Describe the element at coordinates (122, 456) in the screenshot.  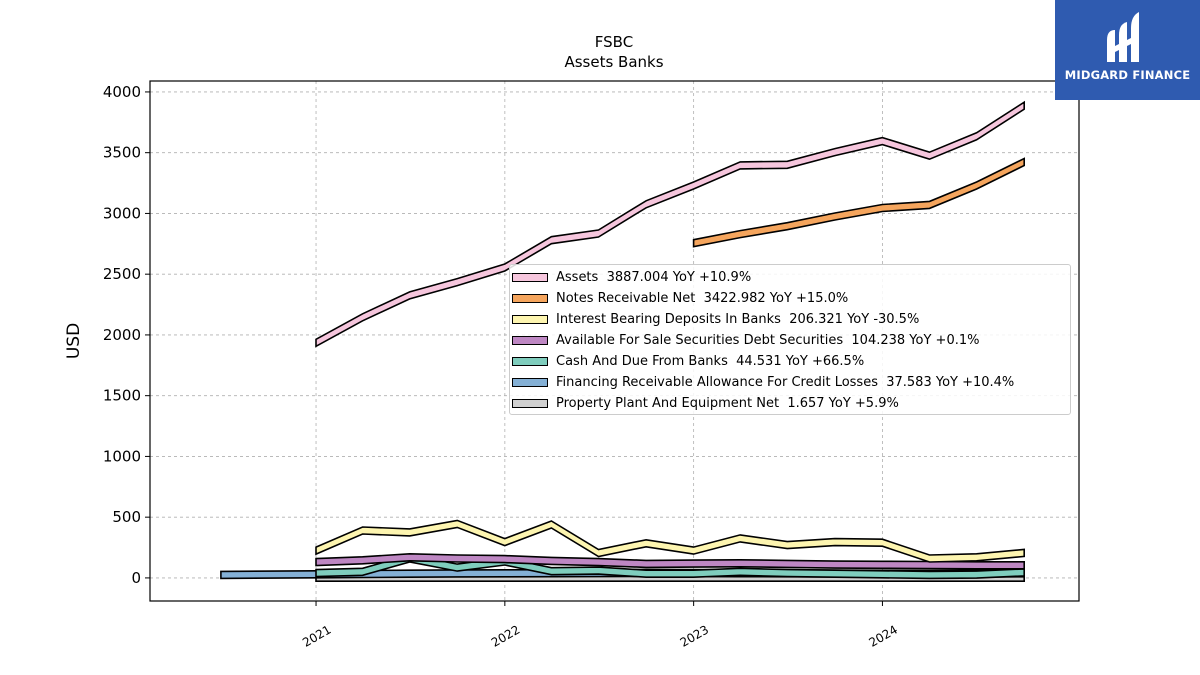
I see `y-tick-label: 1000` at that location.